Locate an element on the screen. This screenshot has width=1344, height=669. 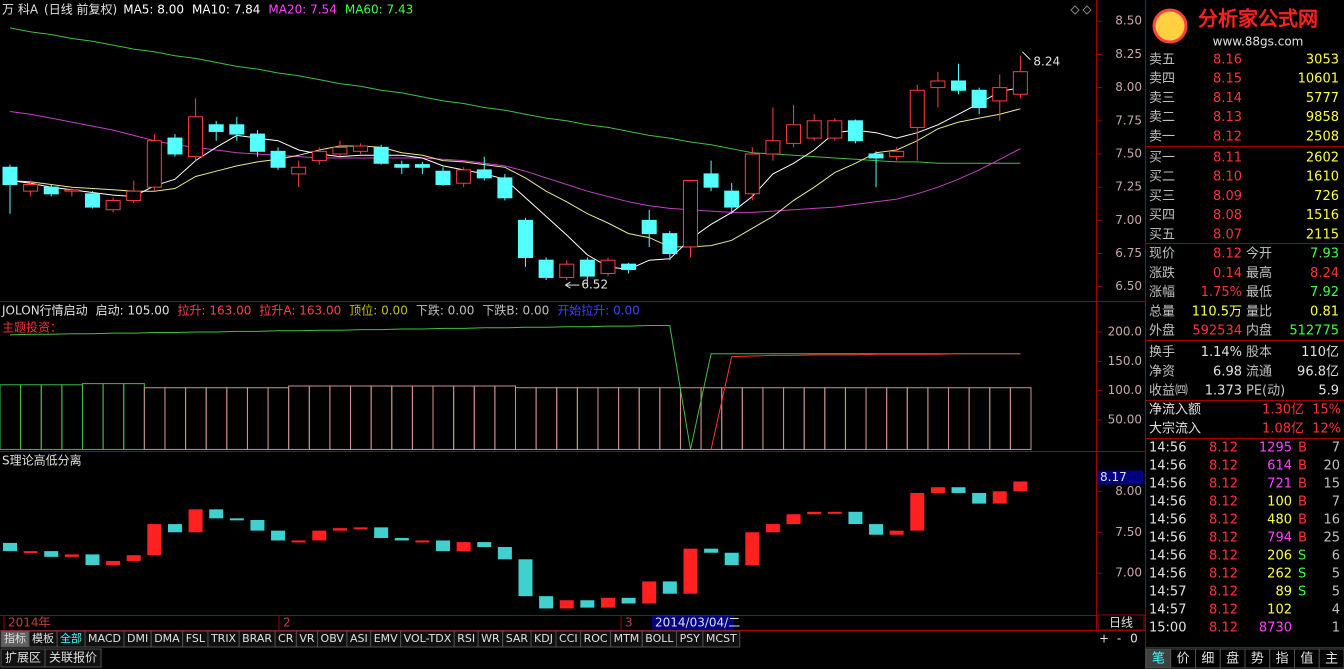
ma-legend: MA10: 7.84 is located at coordinates (226, 10).